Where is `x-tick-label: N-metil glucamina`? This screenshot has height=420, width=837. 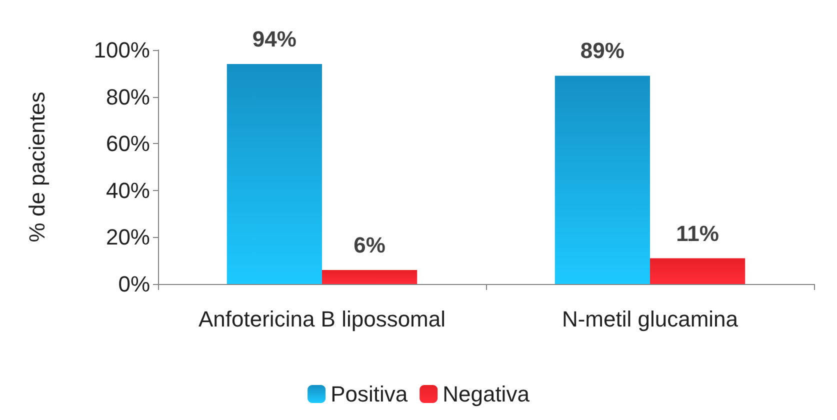 x-tick-label: N-metil glucamina is located at coordinates (650, 319).